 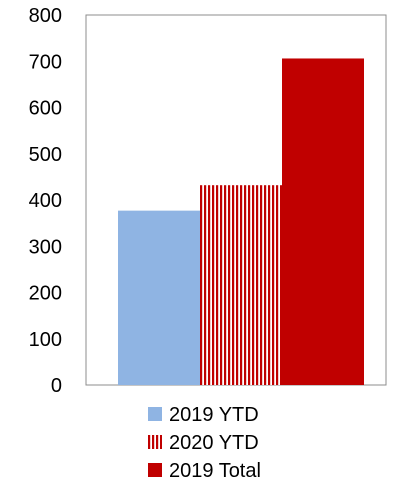 What do you see at coordinates (56, 386) in the screenshot?
I see `y-tick-label: 0` at bounding box center [56, 386].